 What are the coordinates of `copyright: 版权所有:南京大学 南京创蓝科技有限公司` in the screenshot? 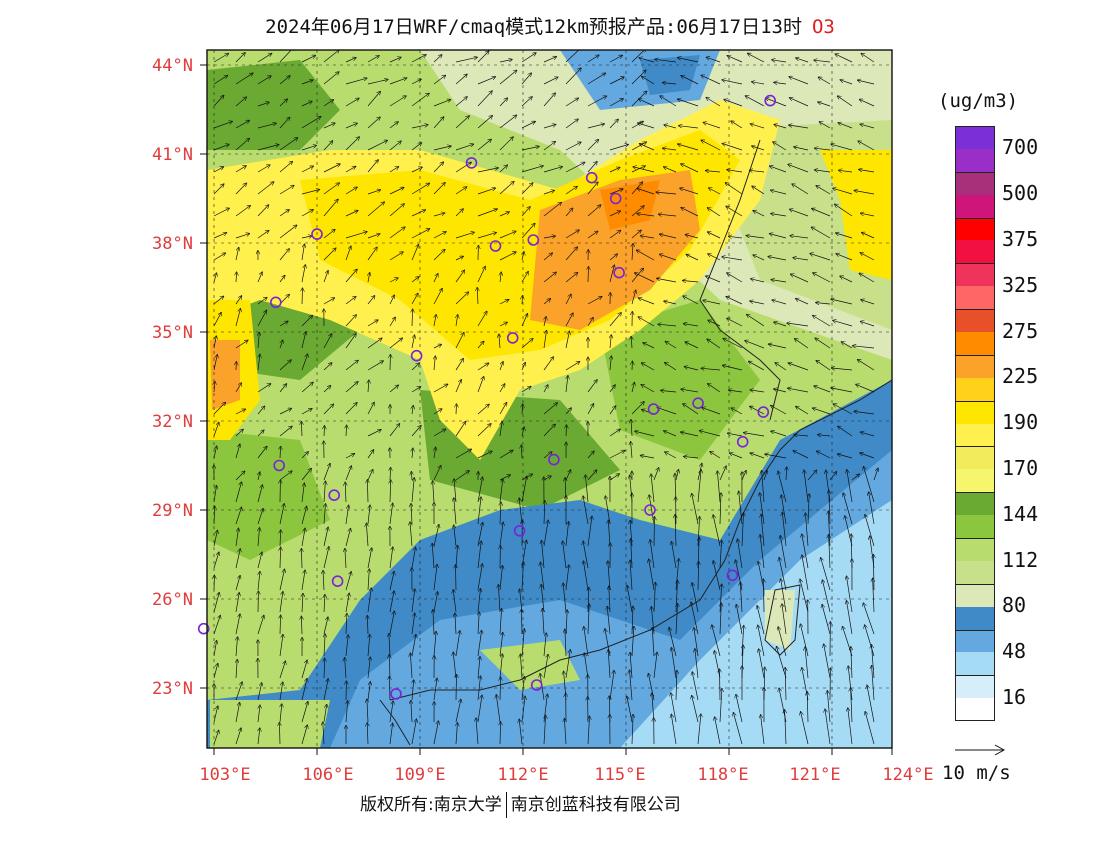 It's located at (520, 804).